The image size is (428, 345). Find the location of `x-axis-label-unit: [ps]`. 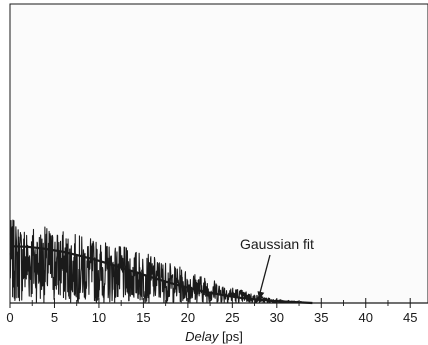

x-axis-label-unit: [ps] is located at coordinates (230, 336).